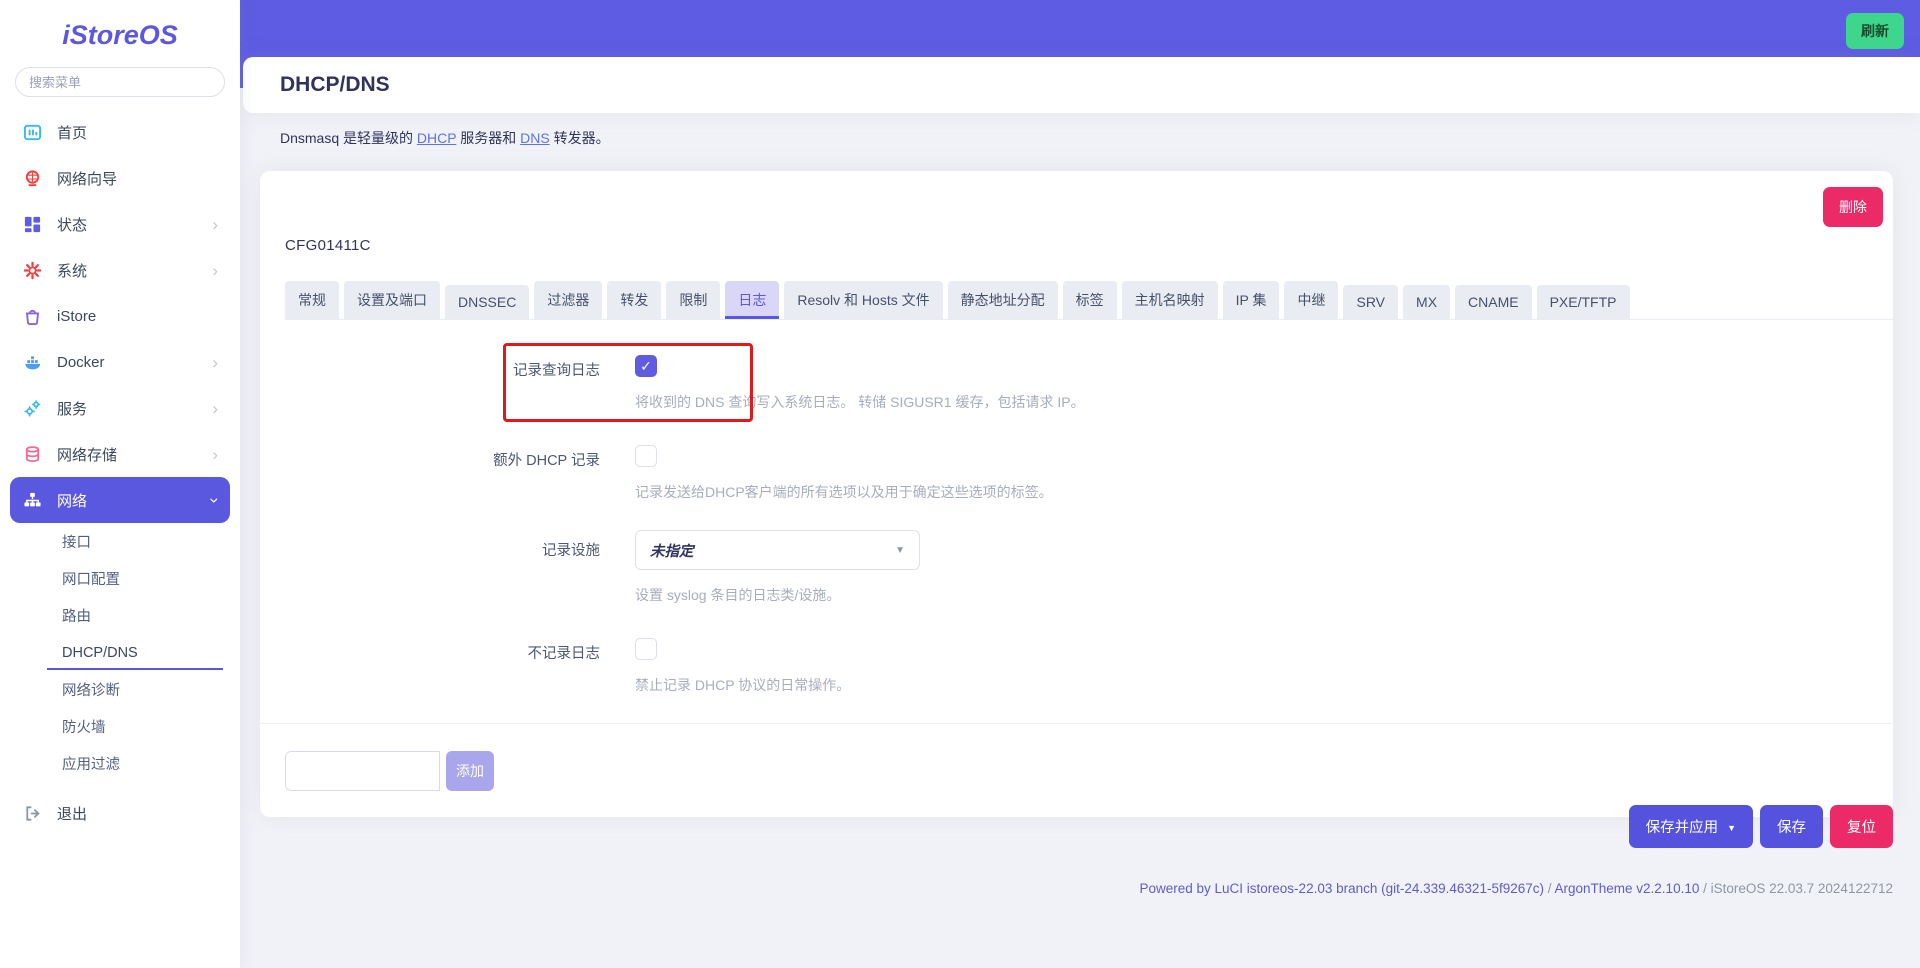 This screenshot has width=1920, height=968. What do you see at coordinates (32, 224) in the screenshot?
I see `grid-status-icon` at bounding box center [32, 224].